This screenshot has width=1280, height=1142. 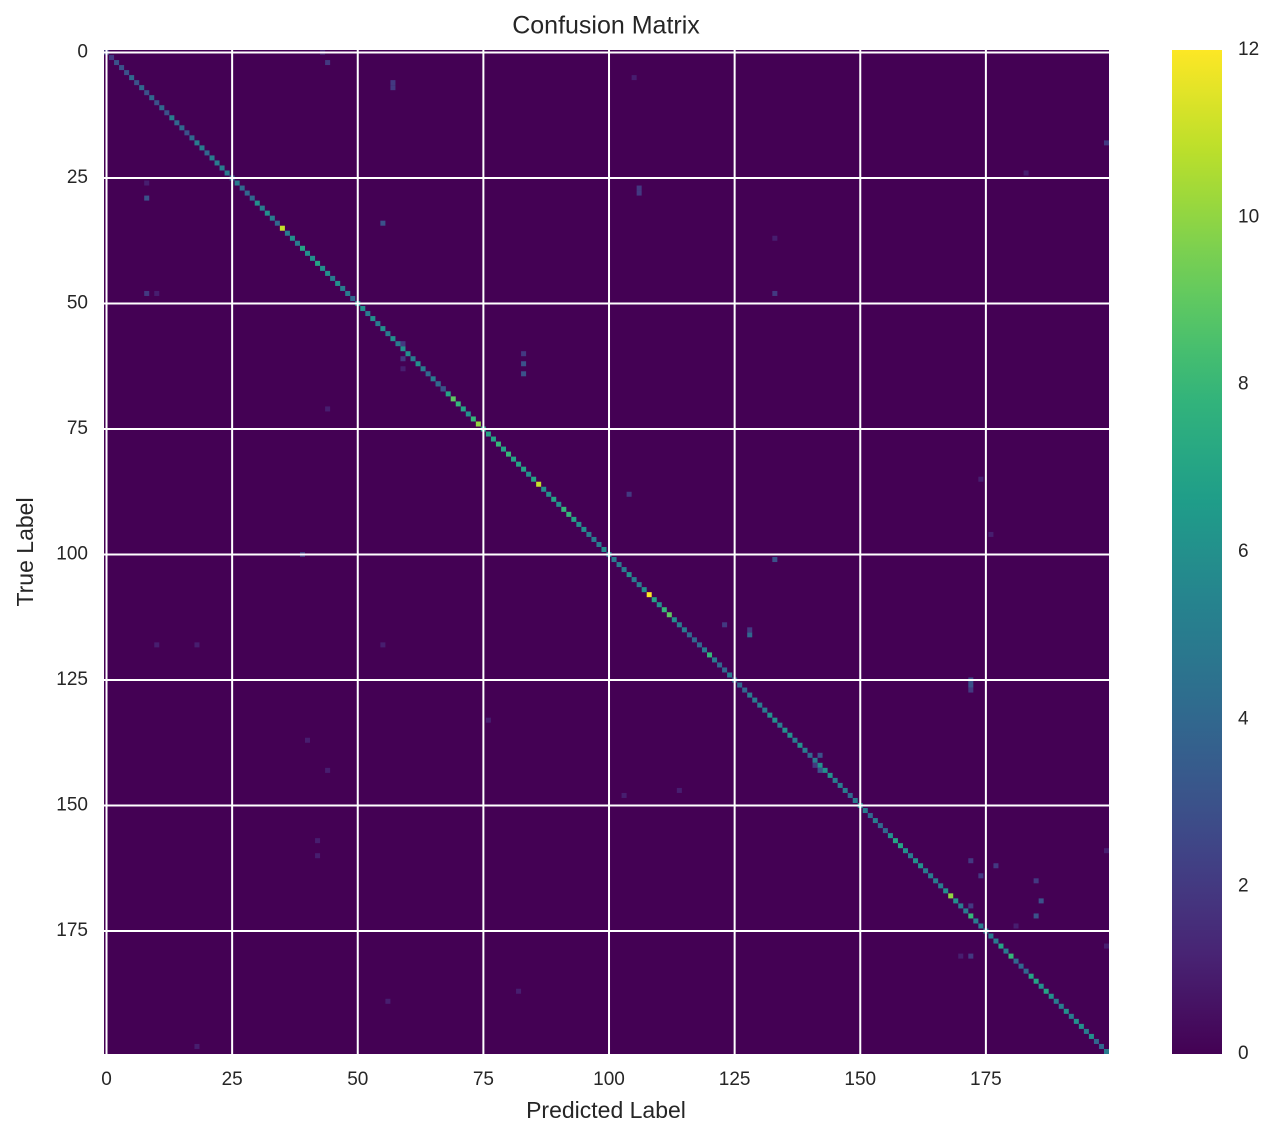 I want to click on x-tick-label: 50, so click(x=357, y=1079).